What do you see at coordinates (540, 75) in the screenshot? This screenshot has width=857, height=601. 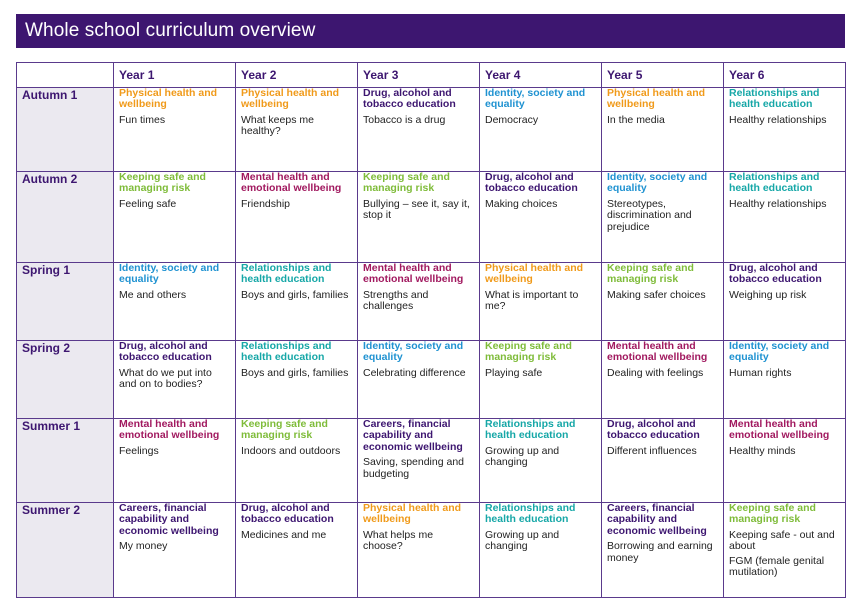 I see `year-header: Year 4` at bounding box center [540, 75].